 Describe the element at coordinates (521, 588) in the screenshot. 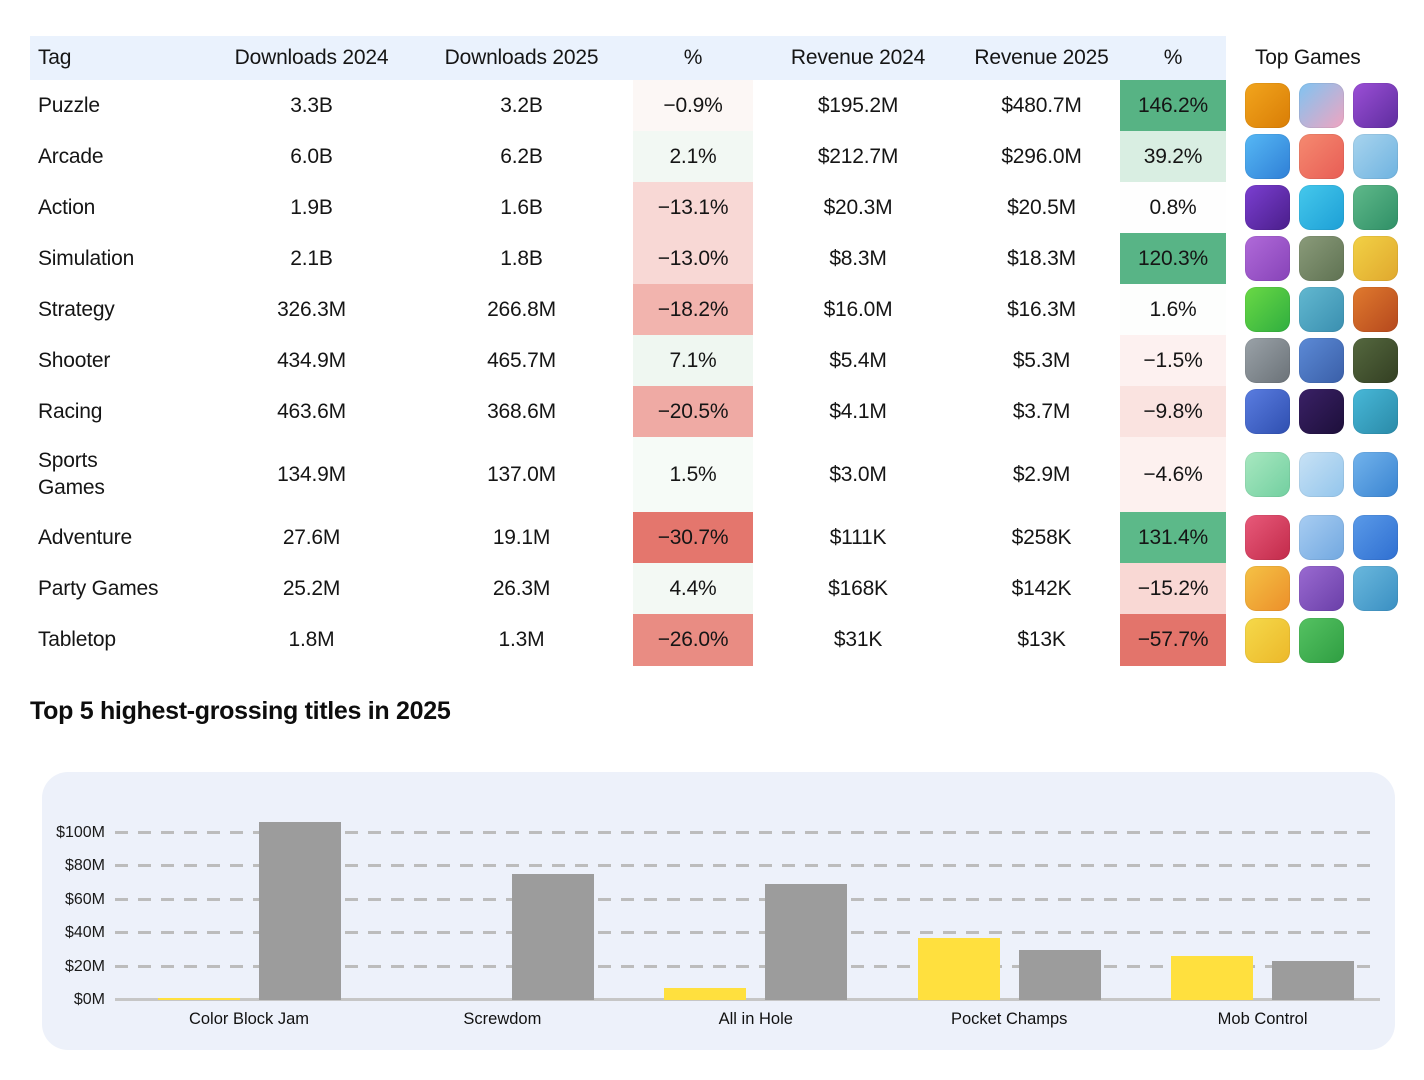

I see `downloads-2025-cell: 26.3M` at that location.